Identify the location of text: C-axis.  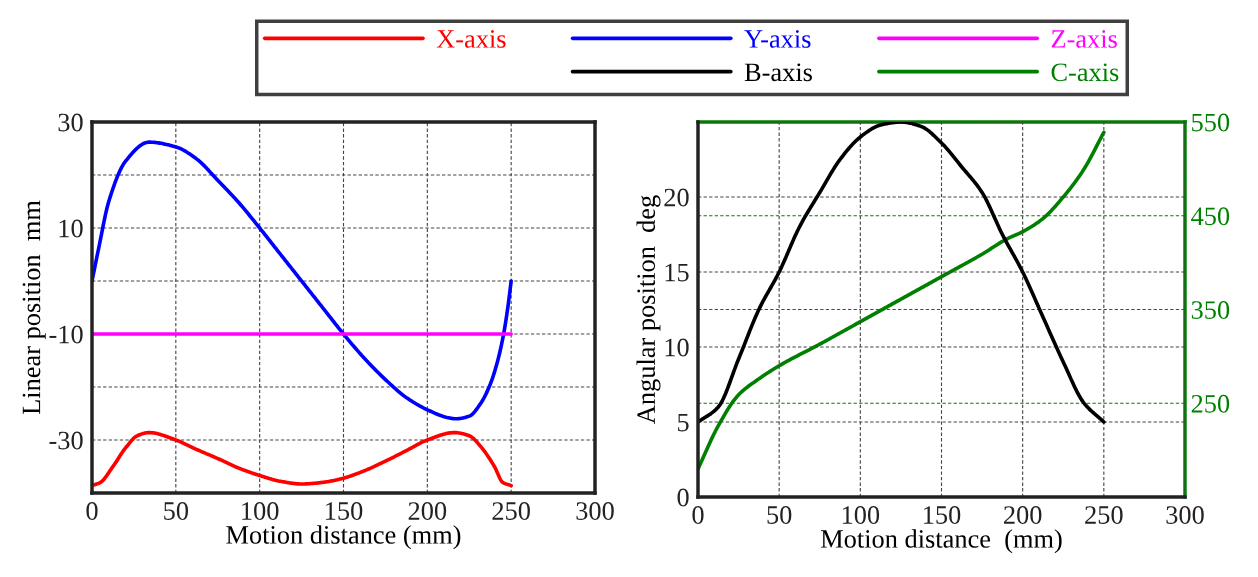
(1085, 72).